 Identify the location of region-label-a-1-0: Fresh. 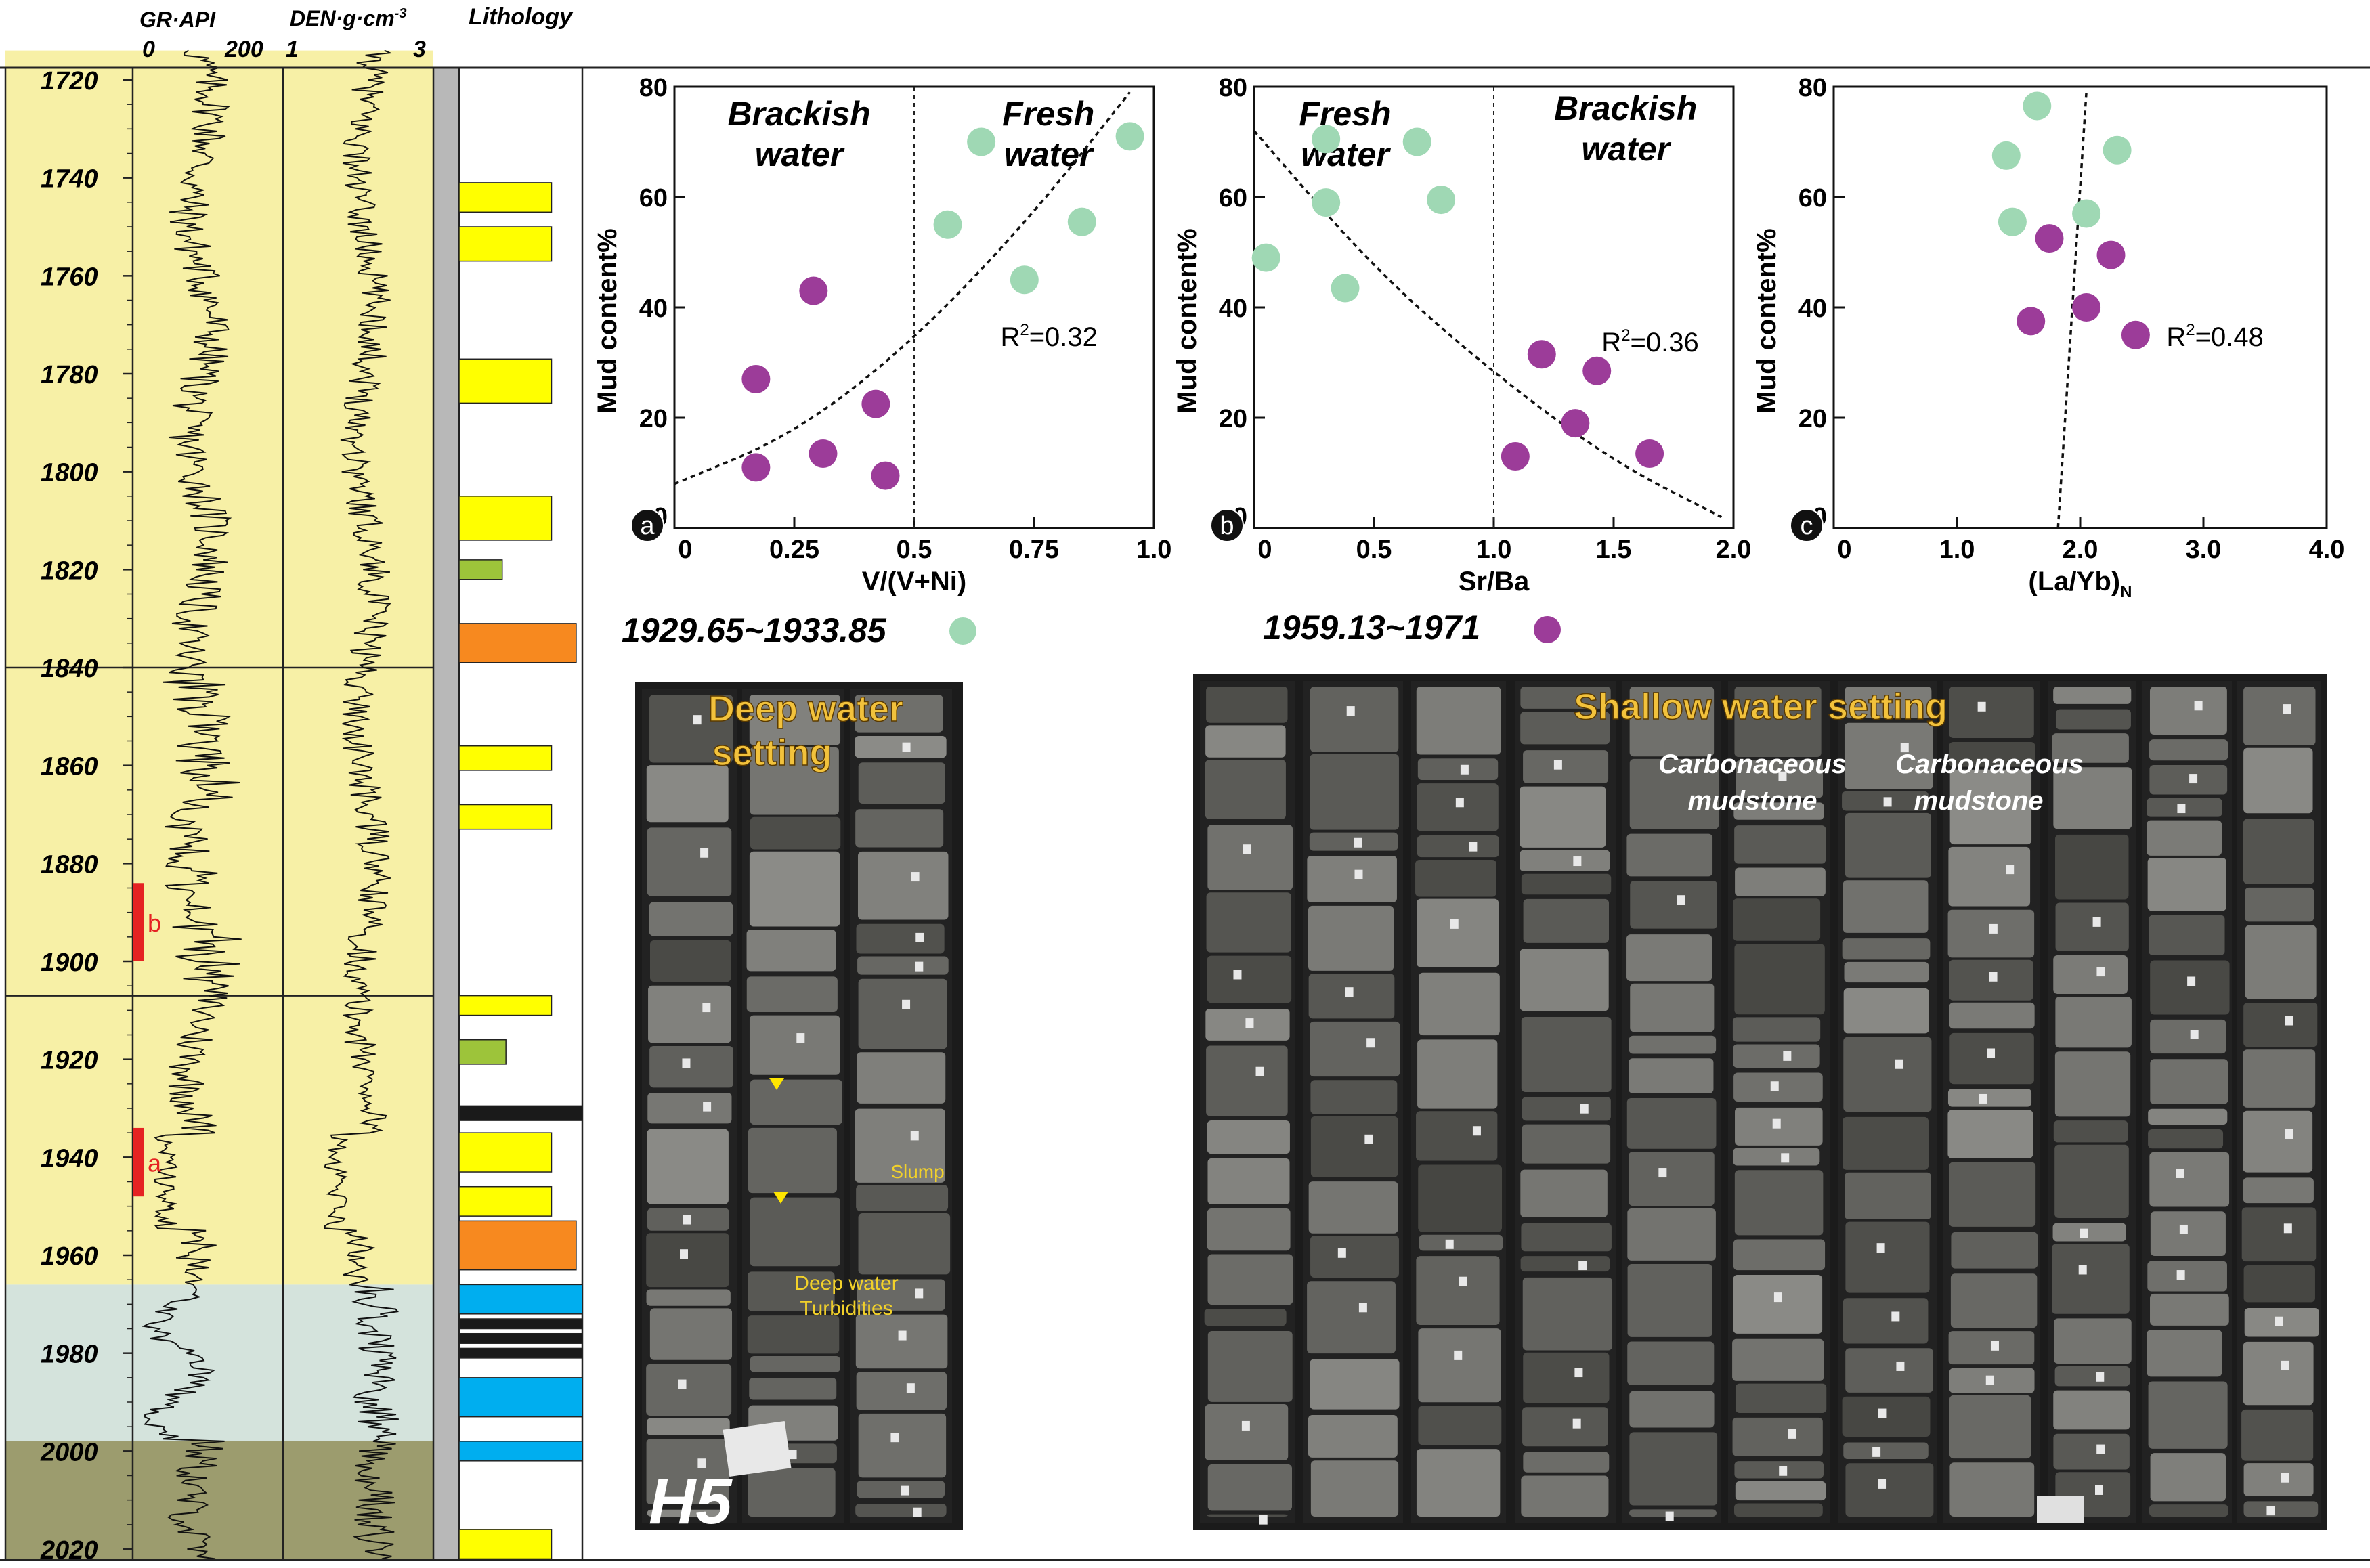
(1048, 114).